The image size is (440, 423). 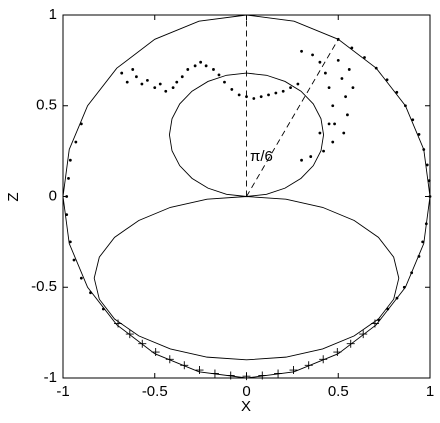 What do you see at coordinates (430, 391) in the screenshot?
I see `x-tick-label: 1` at bounding box center [430, 391].